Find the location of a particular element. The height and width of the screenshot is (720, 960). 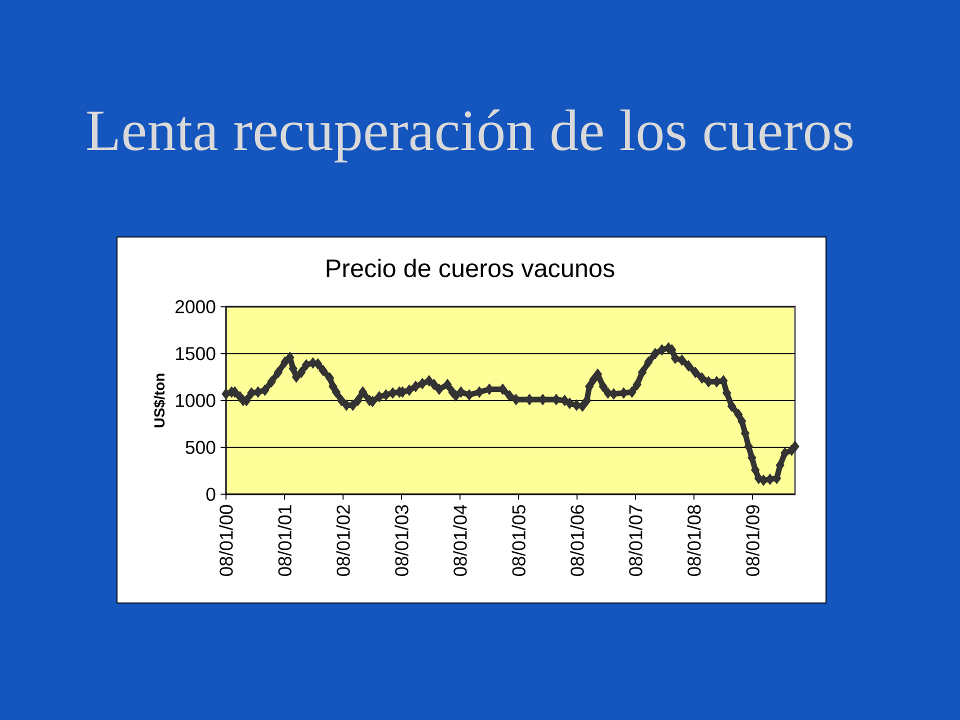

y-tick-label: 0 is located at coordinates (211, 494).